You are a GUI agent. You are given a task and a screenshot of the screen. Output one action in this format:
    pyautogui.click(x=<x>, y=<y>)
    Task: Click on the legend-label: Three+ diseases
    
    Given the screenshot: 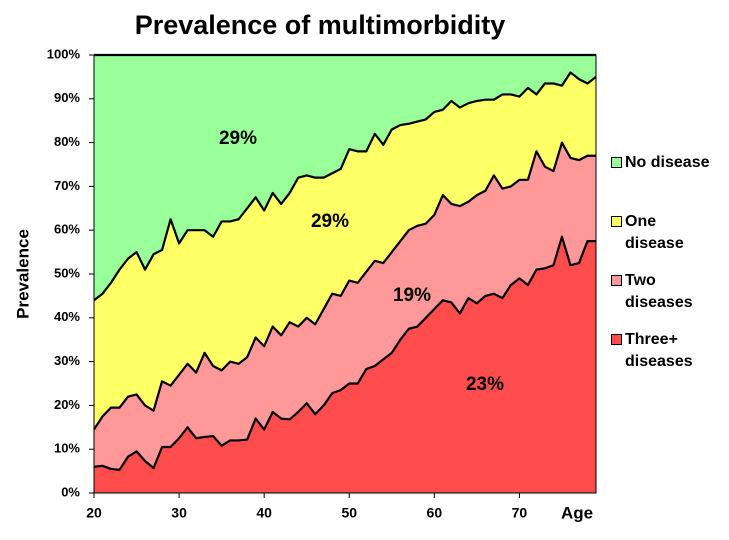 What is the action you would take?
    pyautogui.click(x=659, y=350)
    